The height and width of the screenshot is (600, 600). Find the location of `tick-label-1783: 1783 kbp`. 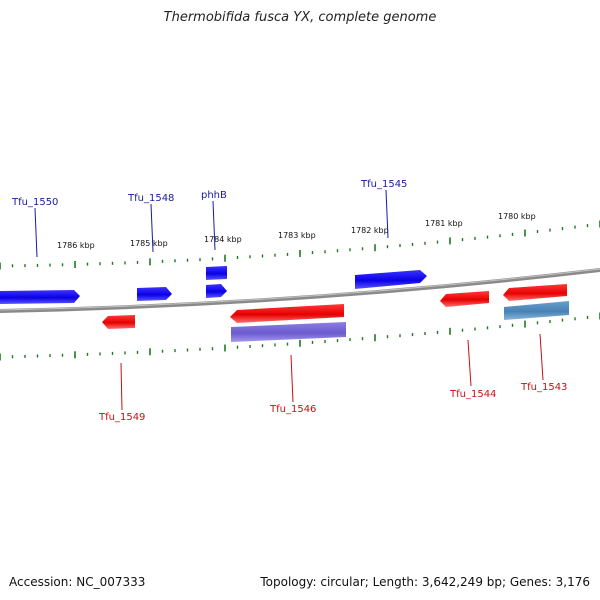

tick-label-1783: 1783 kbp is located at coordinates (297, 235).